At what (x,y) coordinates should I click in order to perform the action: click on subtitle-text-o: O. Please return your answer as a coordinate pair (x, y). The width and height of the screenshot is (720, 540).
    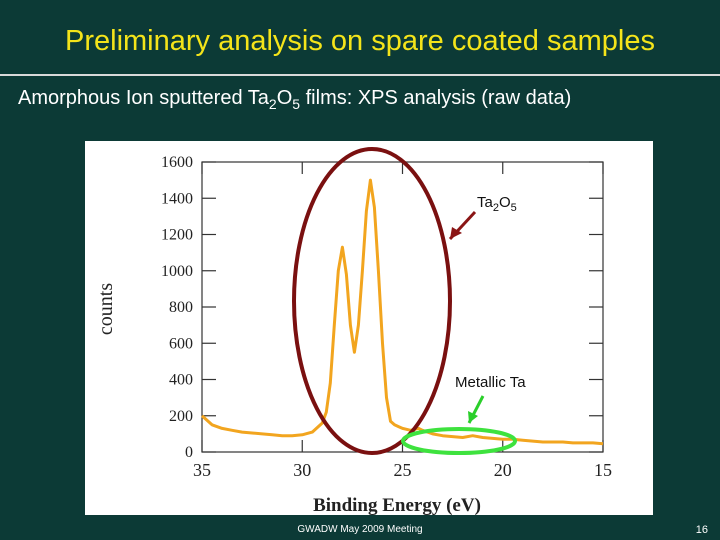
    Looking at the image, I should click on (284, 98).